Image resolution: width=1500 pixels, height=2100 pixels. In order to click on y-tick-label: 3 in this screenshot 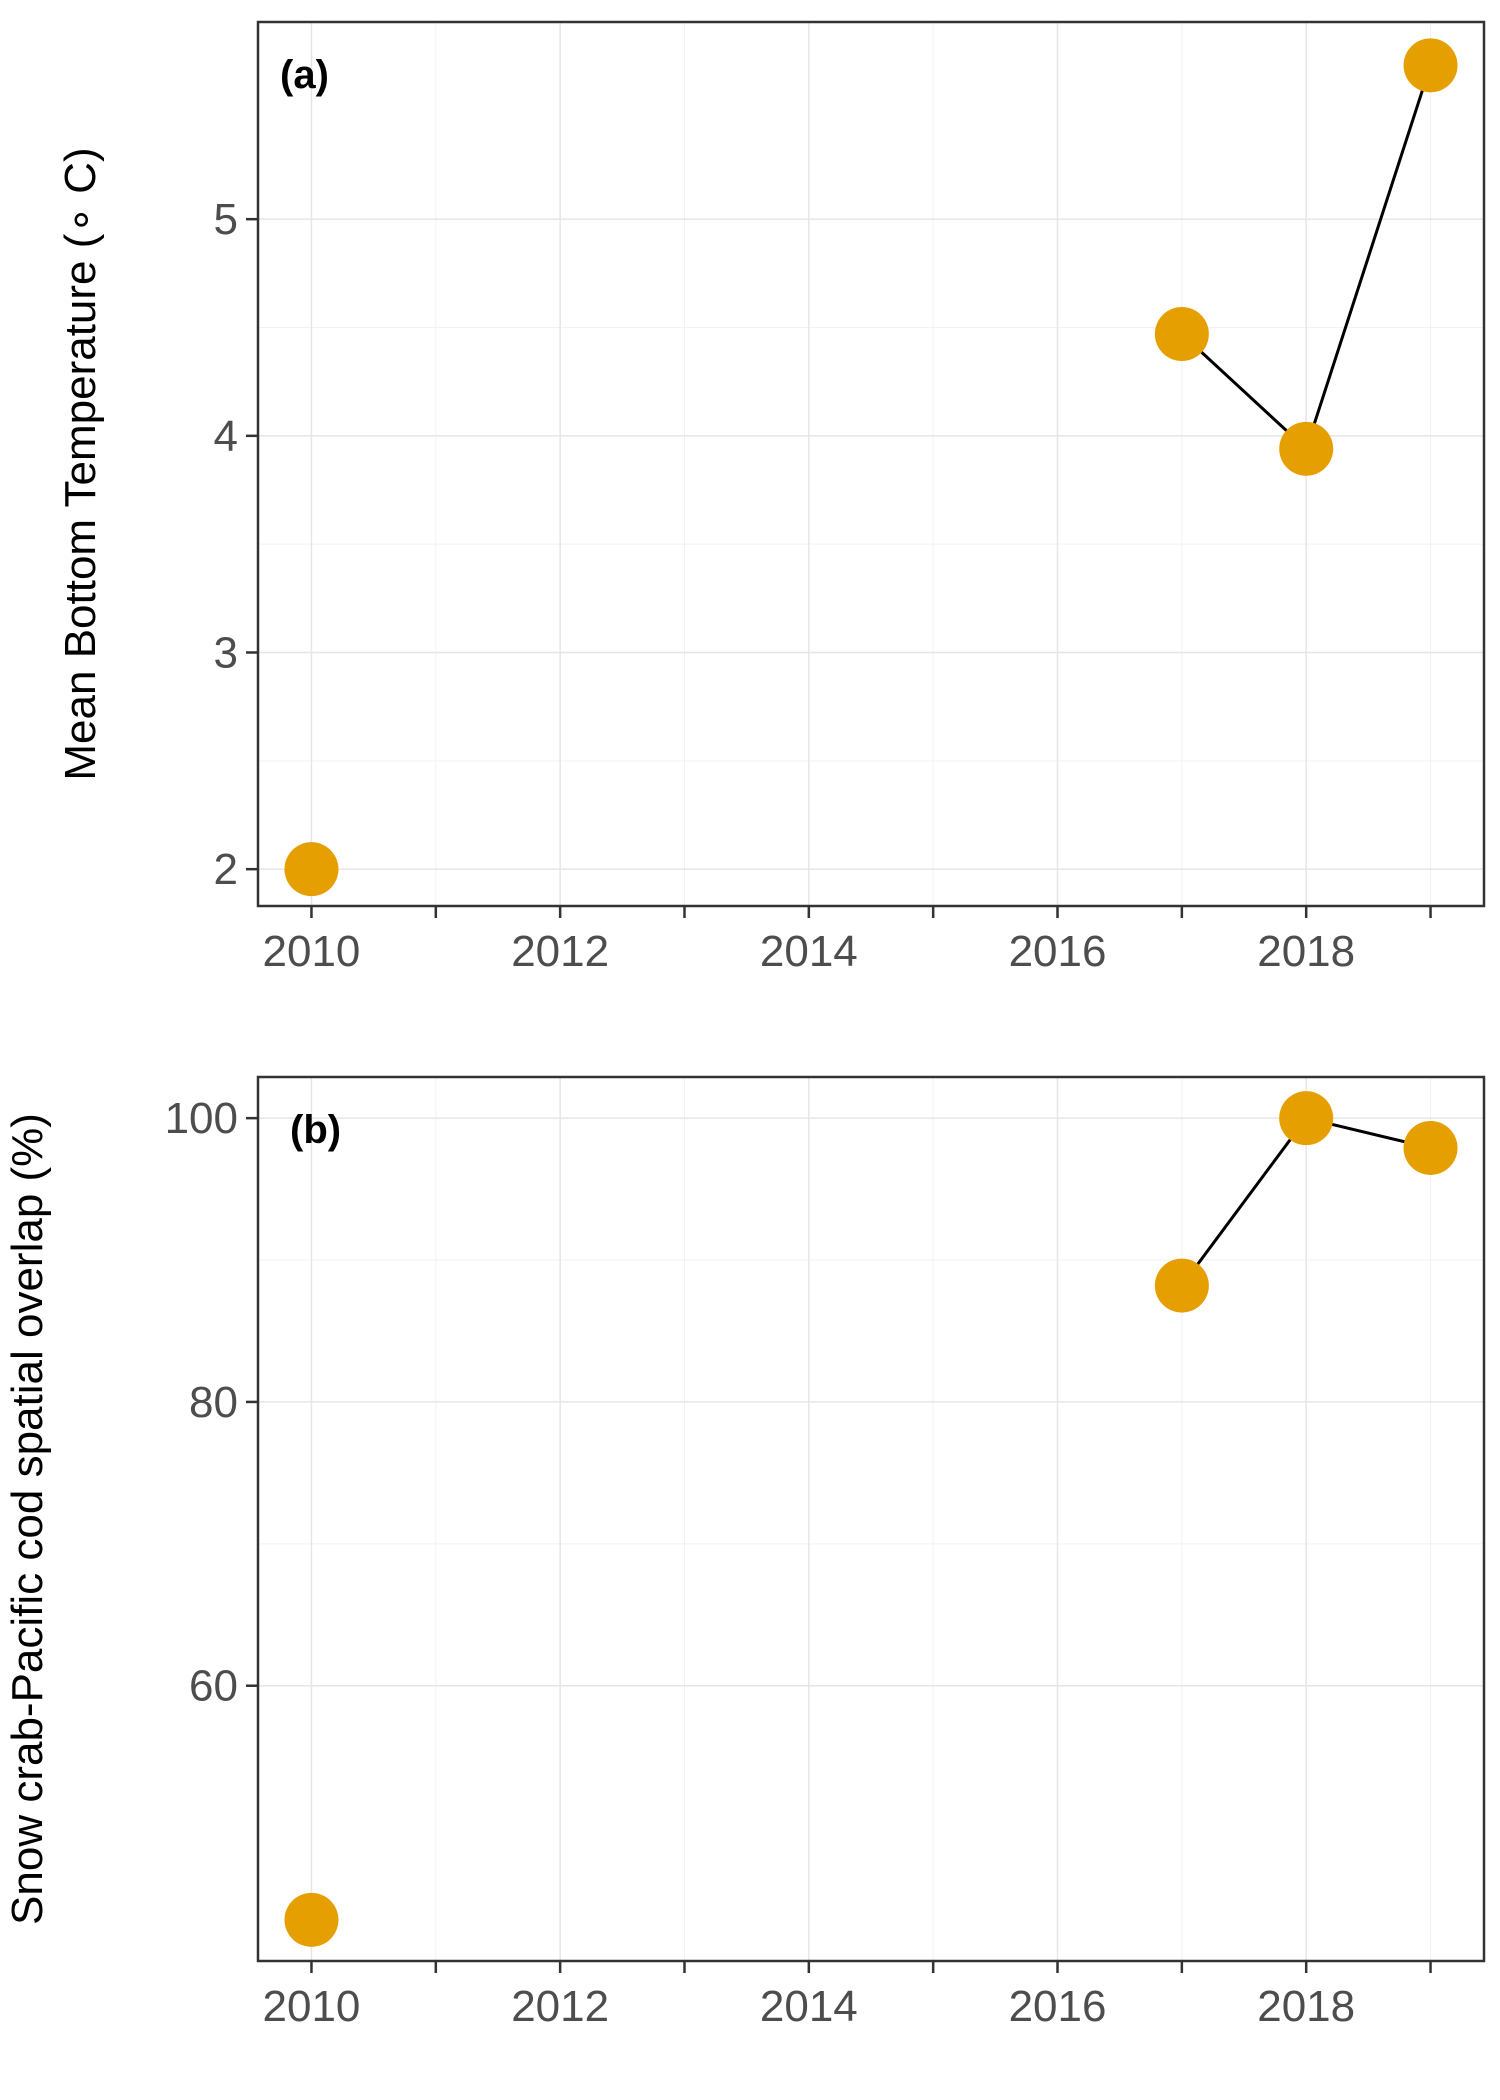, I will do `click(226, 653)`.